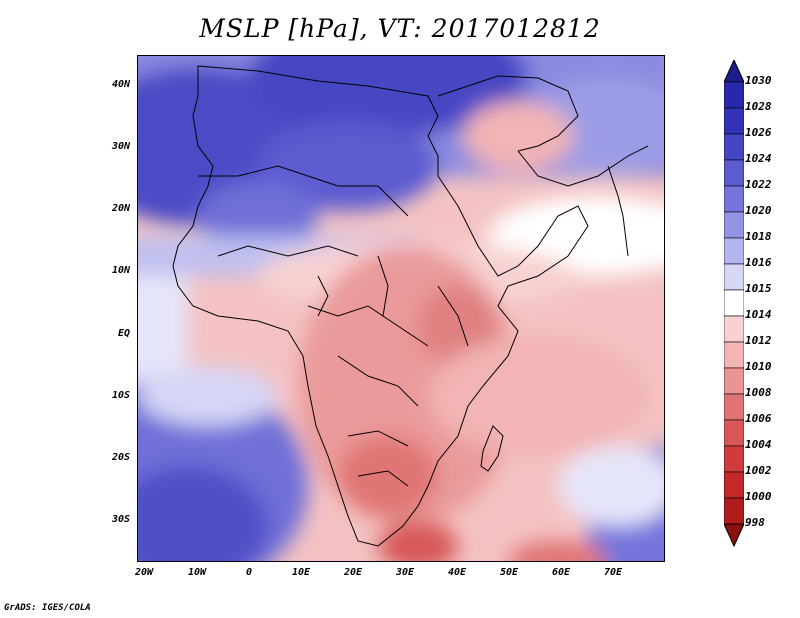 The width and height of the screenshot is (800, 618). I want to click on lon-label: 10E, so click(301, 572).